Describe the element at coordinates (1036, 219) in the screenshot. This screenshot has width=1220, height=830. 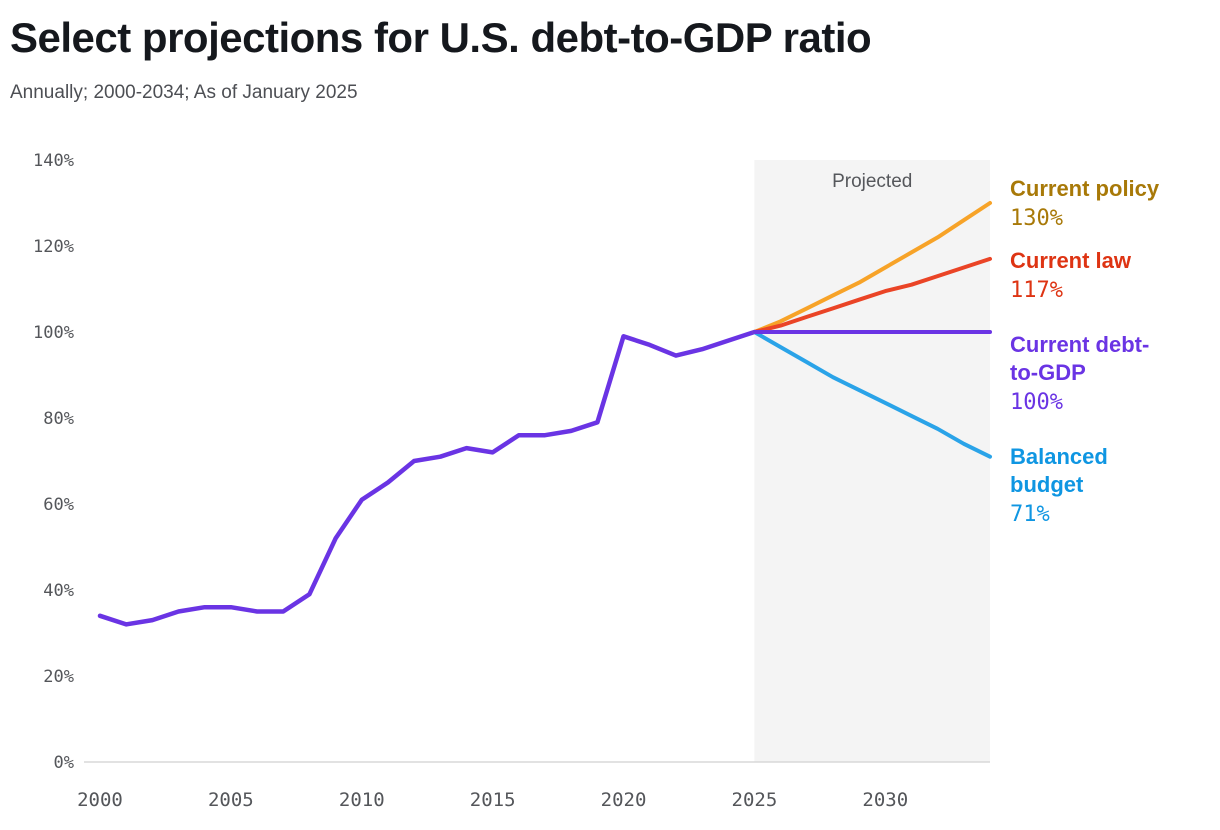
I see `legend-value: 130%` at that location.